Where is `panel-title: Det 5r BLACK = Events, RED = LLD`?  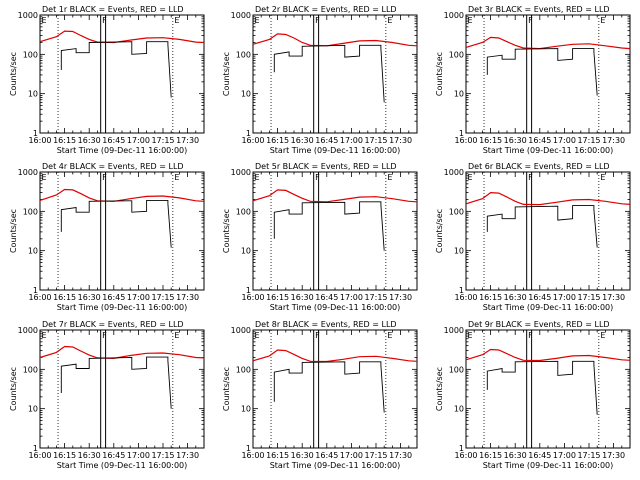
panel-title: Det 5r BLACK = Events, RED = LLD is located at coordinates (326, 166).